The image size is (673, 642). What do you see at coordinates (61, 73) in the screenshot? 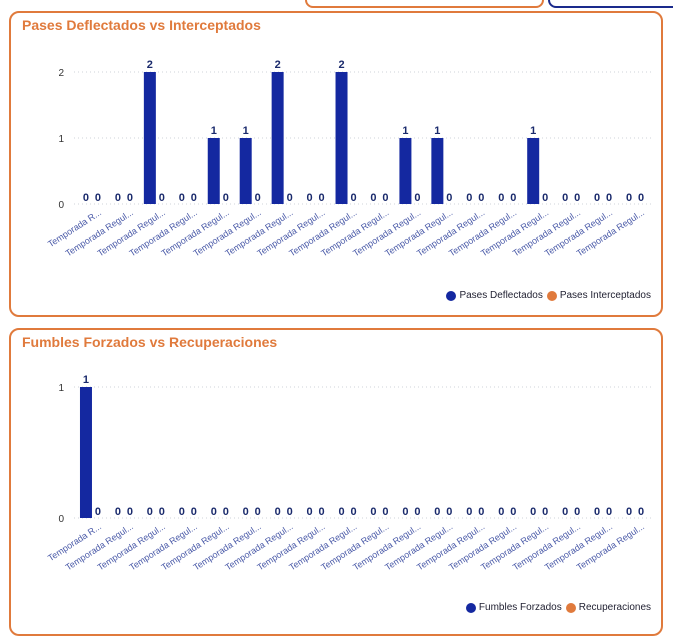
I see `y-tick-label: 2` at bounding box center [61, 73].